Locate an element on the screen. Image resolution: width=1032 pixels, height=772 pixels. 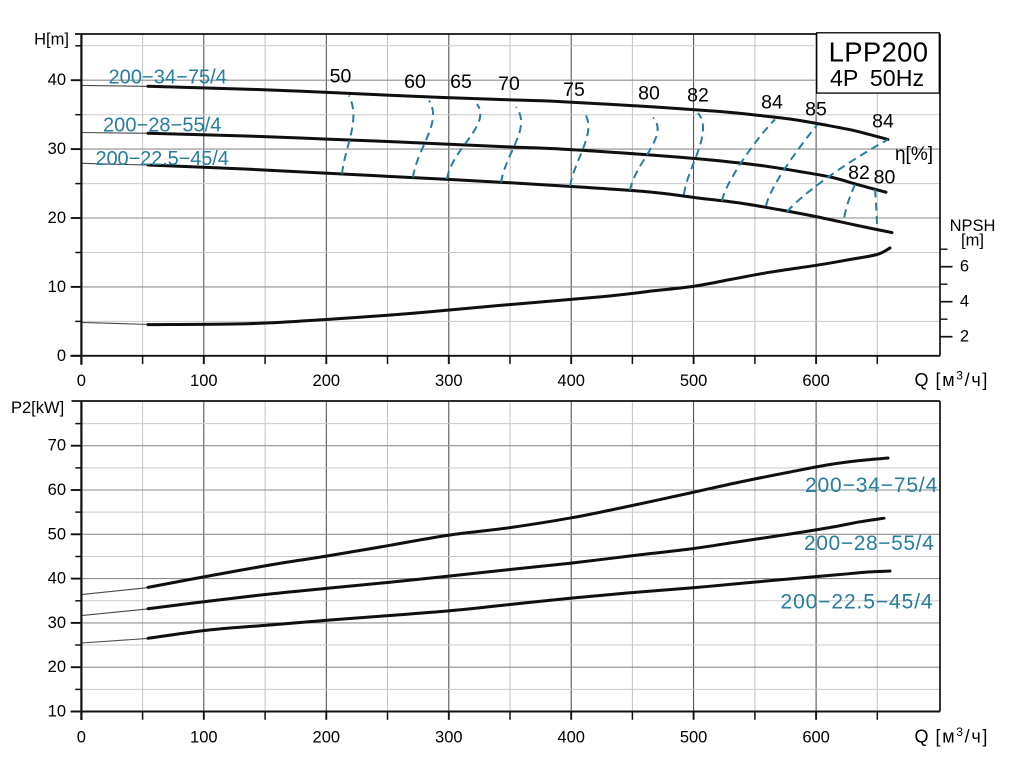
svg-text: H[m] is located at coordinates (51, 39).